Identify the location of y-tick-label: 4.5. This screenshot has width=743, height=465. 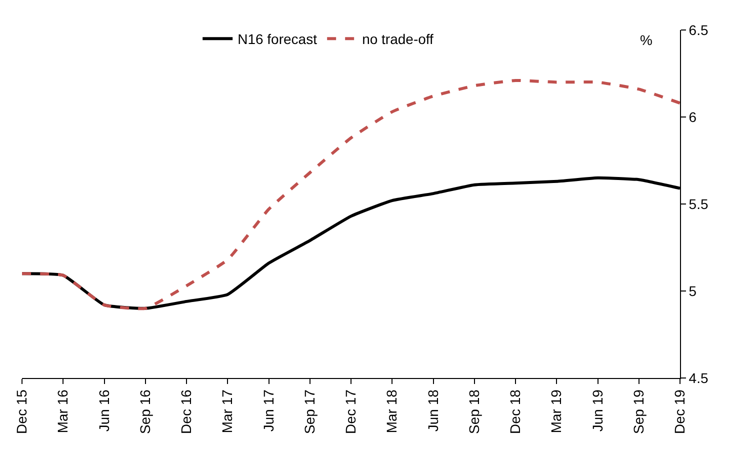
(698, 378).